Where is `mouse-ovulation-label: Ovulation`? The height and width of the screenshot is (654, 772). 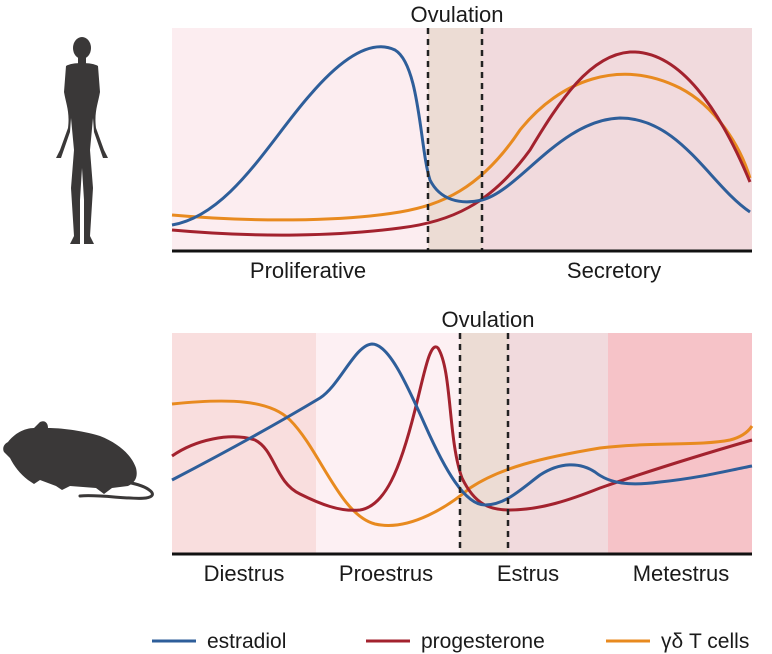
mouse-ovulation-label: Ovulation is located at coordinates (488, 319).